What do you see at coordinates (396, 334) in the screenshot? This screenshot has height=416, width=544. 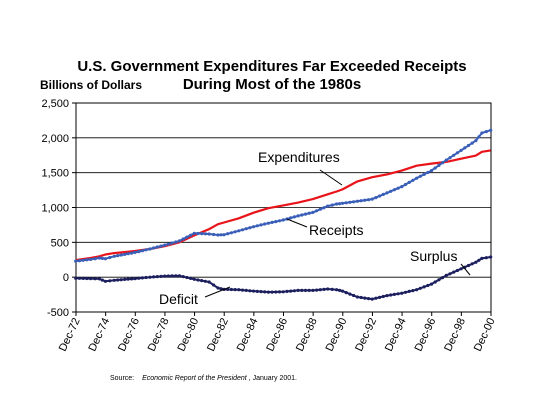 I see `x-tick-label-11: Dec-94` at bounding box center [396, 334].